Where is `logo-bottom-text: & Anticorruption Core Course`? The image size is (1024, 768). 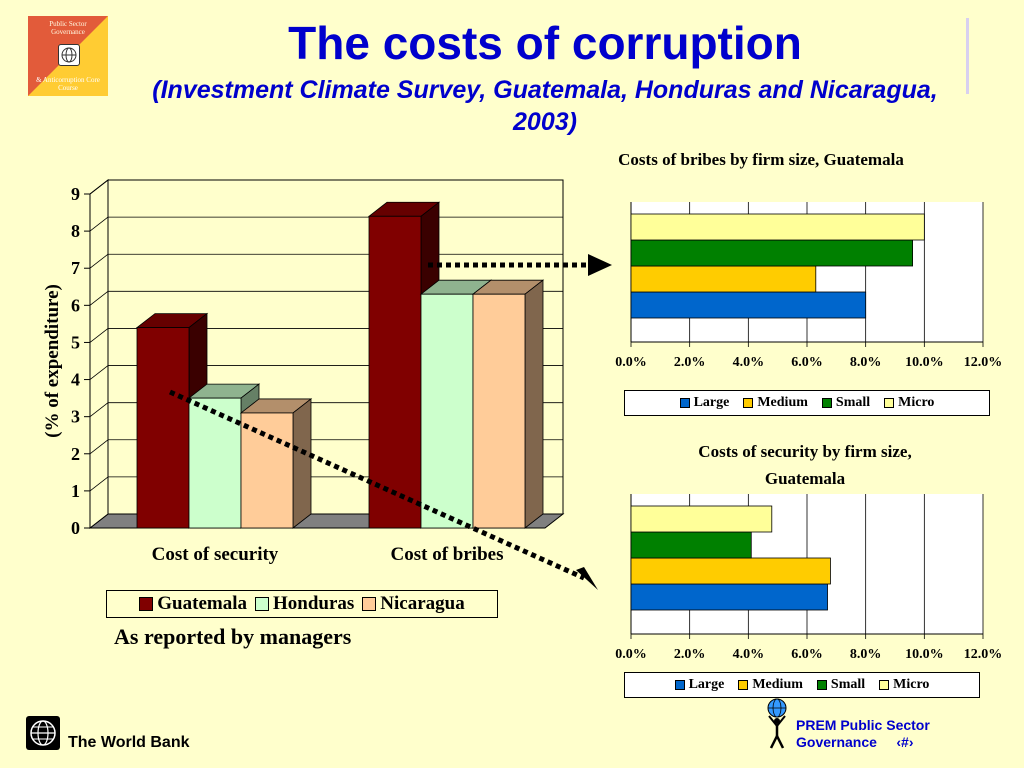
logo-bottom-text: & Anticorruption Core Course is located at coordinates (68, 84).